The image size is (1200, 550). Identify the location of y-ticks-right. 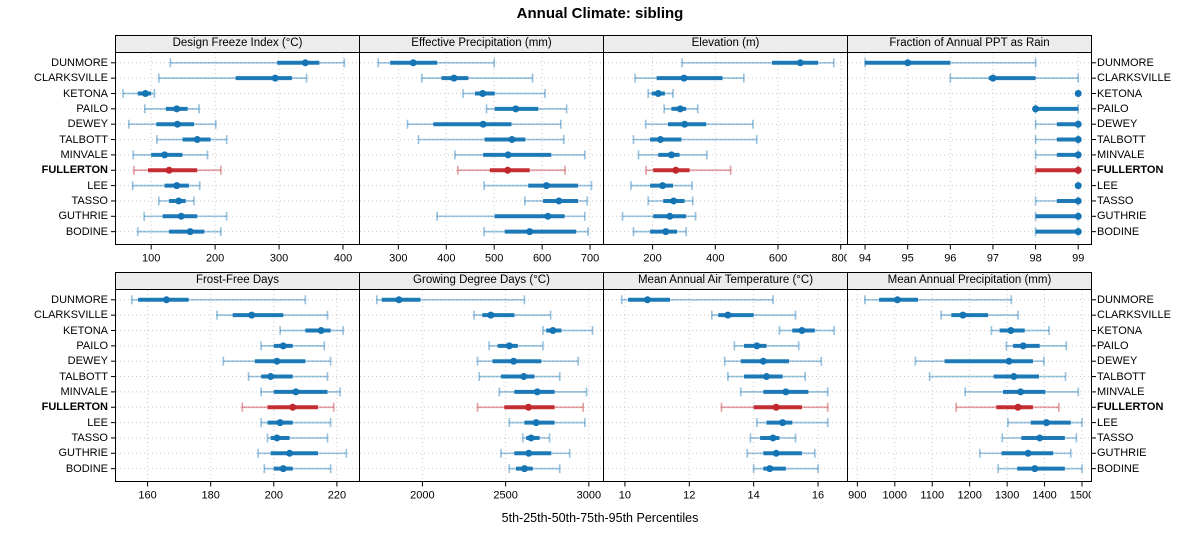
(1094, 147).